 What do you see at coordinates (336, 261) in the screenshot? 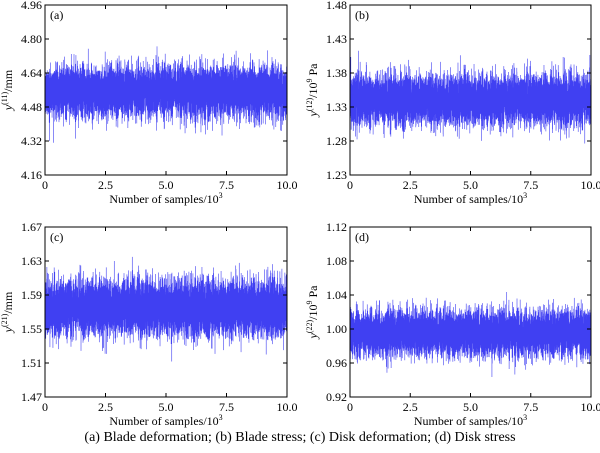
I see `y-tick-label: 1.08` at bounding box center [336, 261].